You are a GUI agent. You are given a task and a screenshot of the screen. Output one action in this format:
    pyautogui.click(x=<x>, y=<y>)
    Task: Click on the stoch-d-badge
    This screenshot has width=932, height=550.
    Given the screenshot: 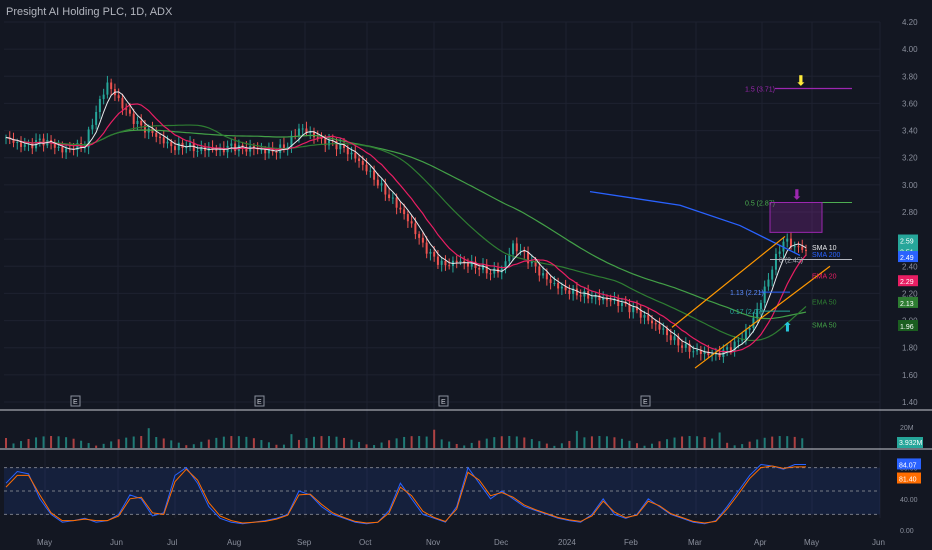 What is the action you would take?
    pyautogui.click(x=909, y=478)
    